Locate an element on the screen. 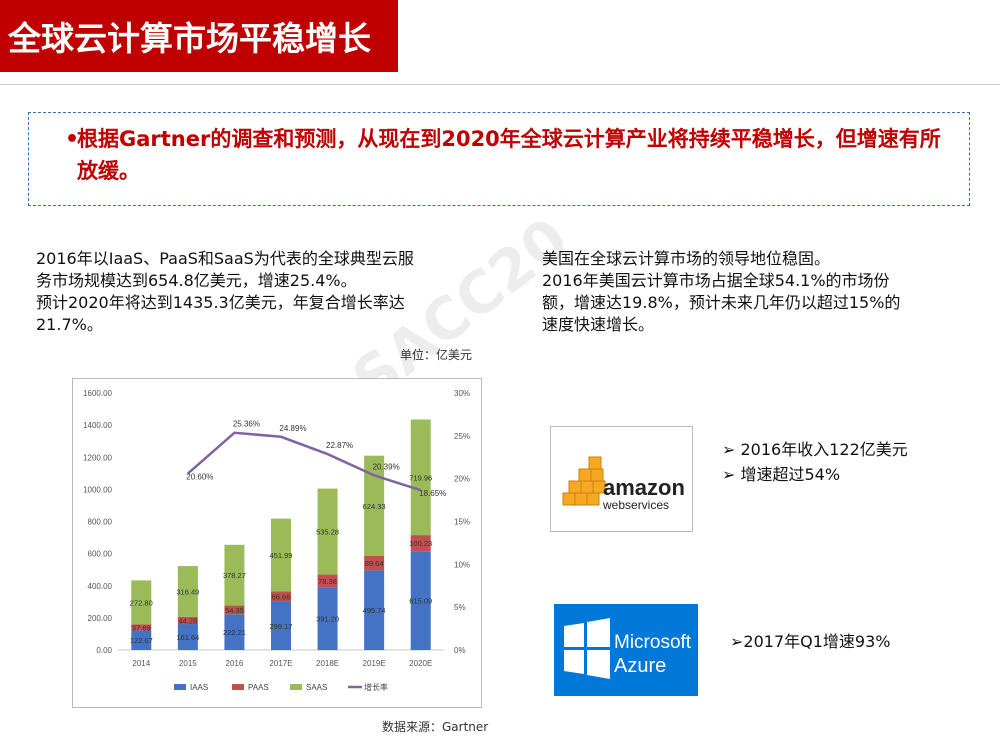 This screenshot has height=750, width=1000. bar-data-label: 615.09 is located at coordinates (420, 601).